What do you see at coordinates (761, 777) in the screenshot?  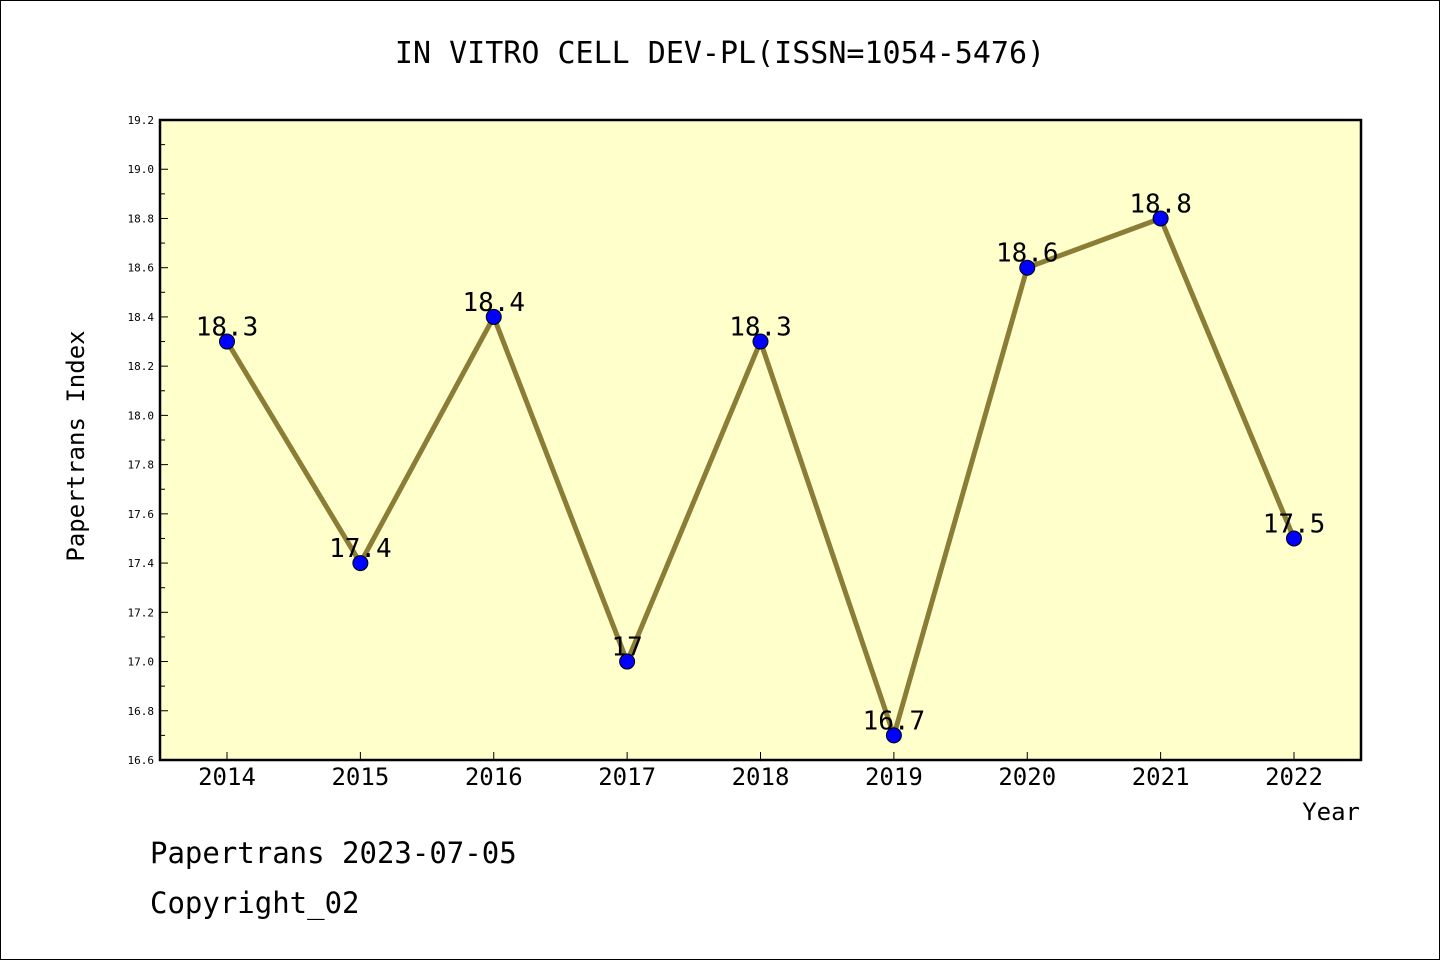 I see `x-tick-label: 2018` at bounding box center [761, 777].